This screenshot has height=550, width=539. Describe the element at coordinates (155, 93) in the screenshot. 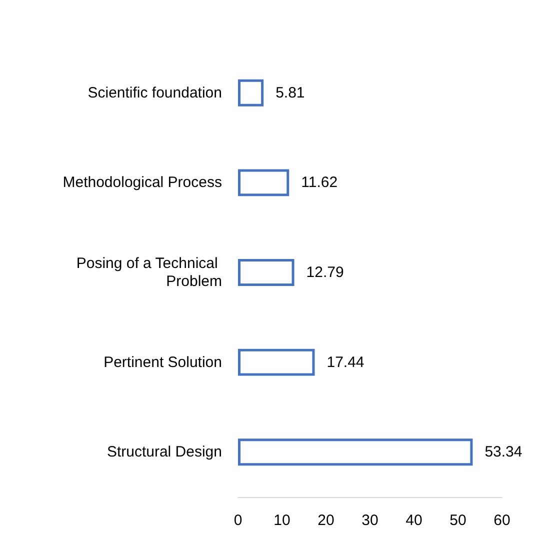

I see `y-tick-label: Scientific foundation` at that location.